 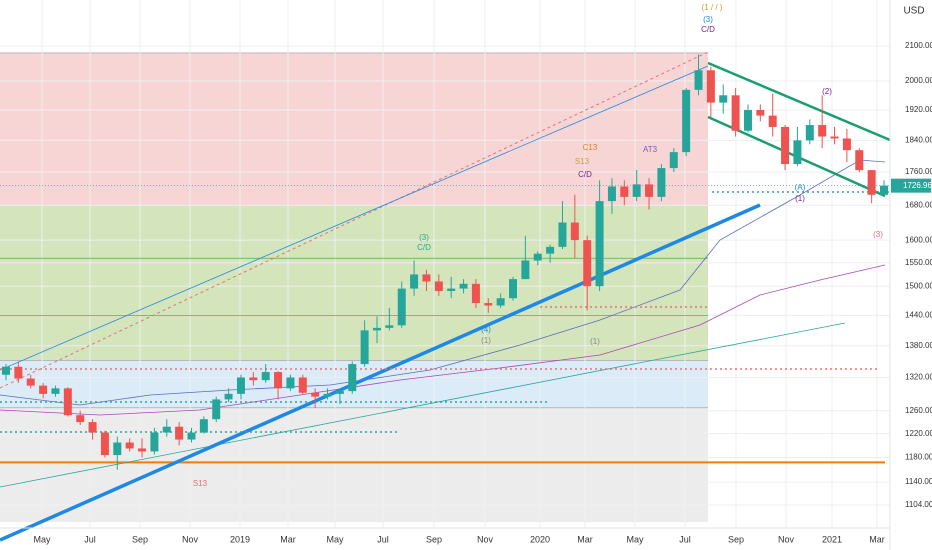 I want to click on currency-label: USD, so click(x=913, y=11).